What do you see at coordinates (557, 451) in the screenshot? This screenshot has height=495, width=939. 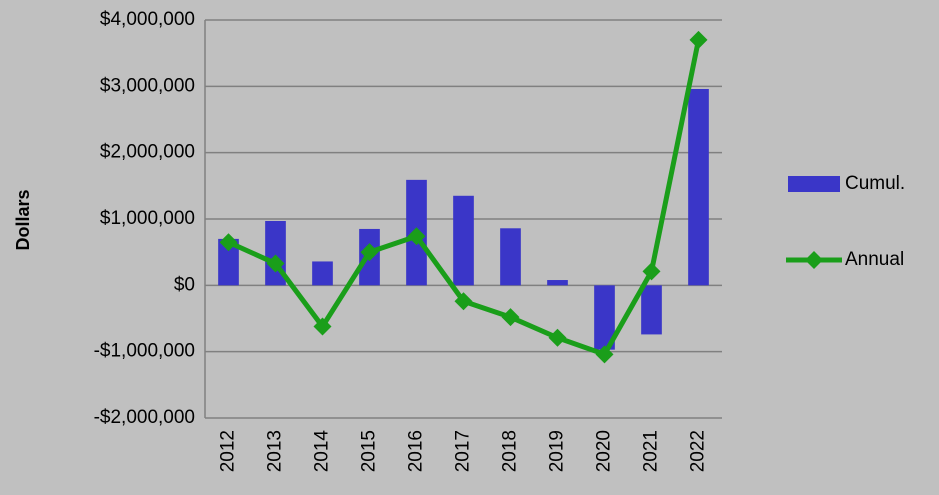 I see `x-tick-label: 2019` at bounding box center [557, 451].